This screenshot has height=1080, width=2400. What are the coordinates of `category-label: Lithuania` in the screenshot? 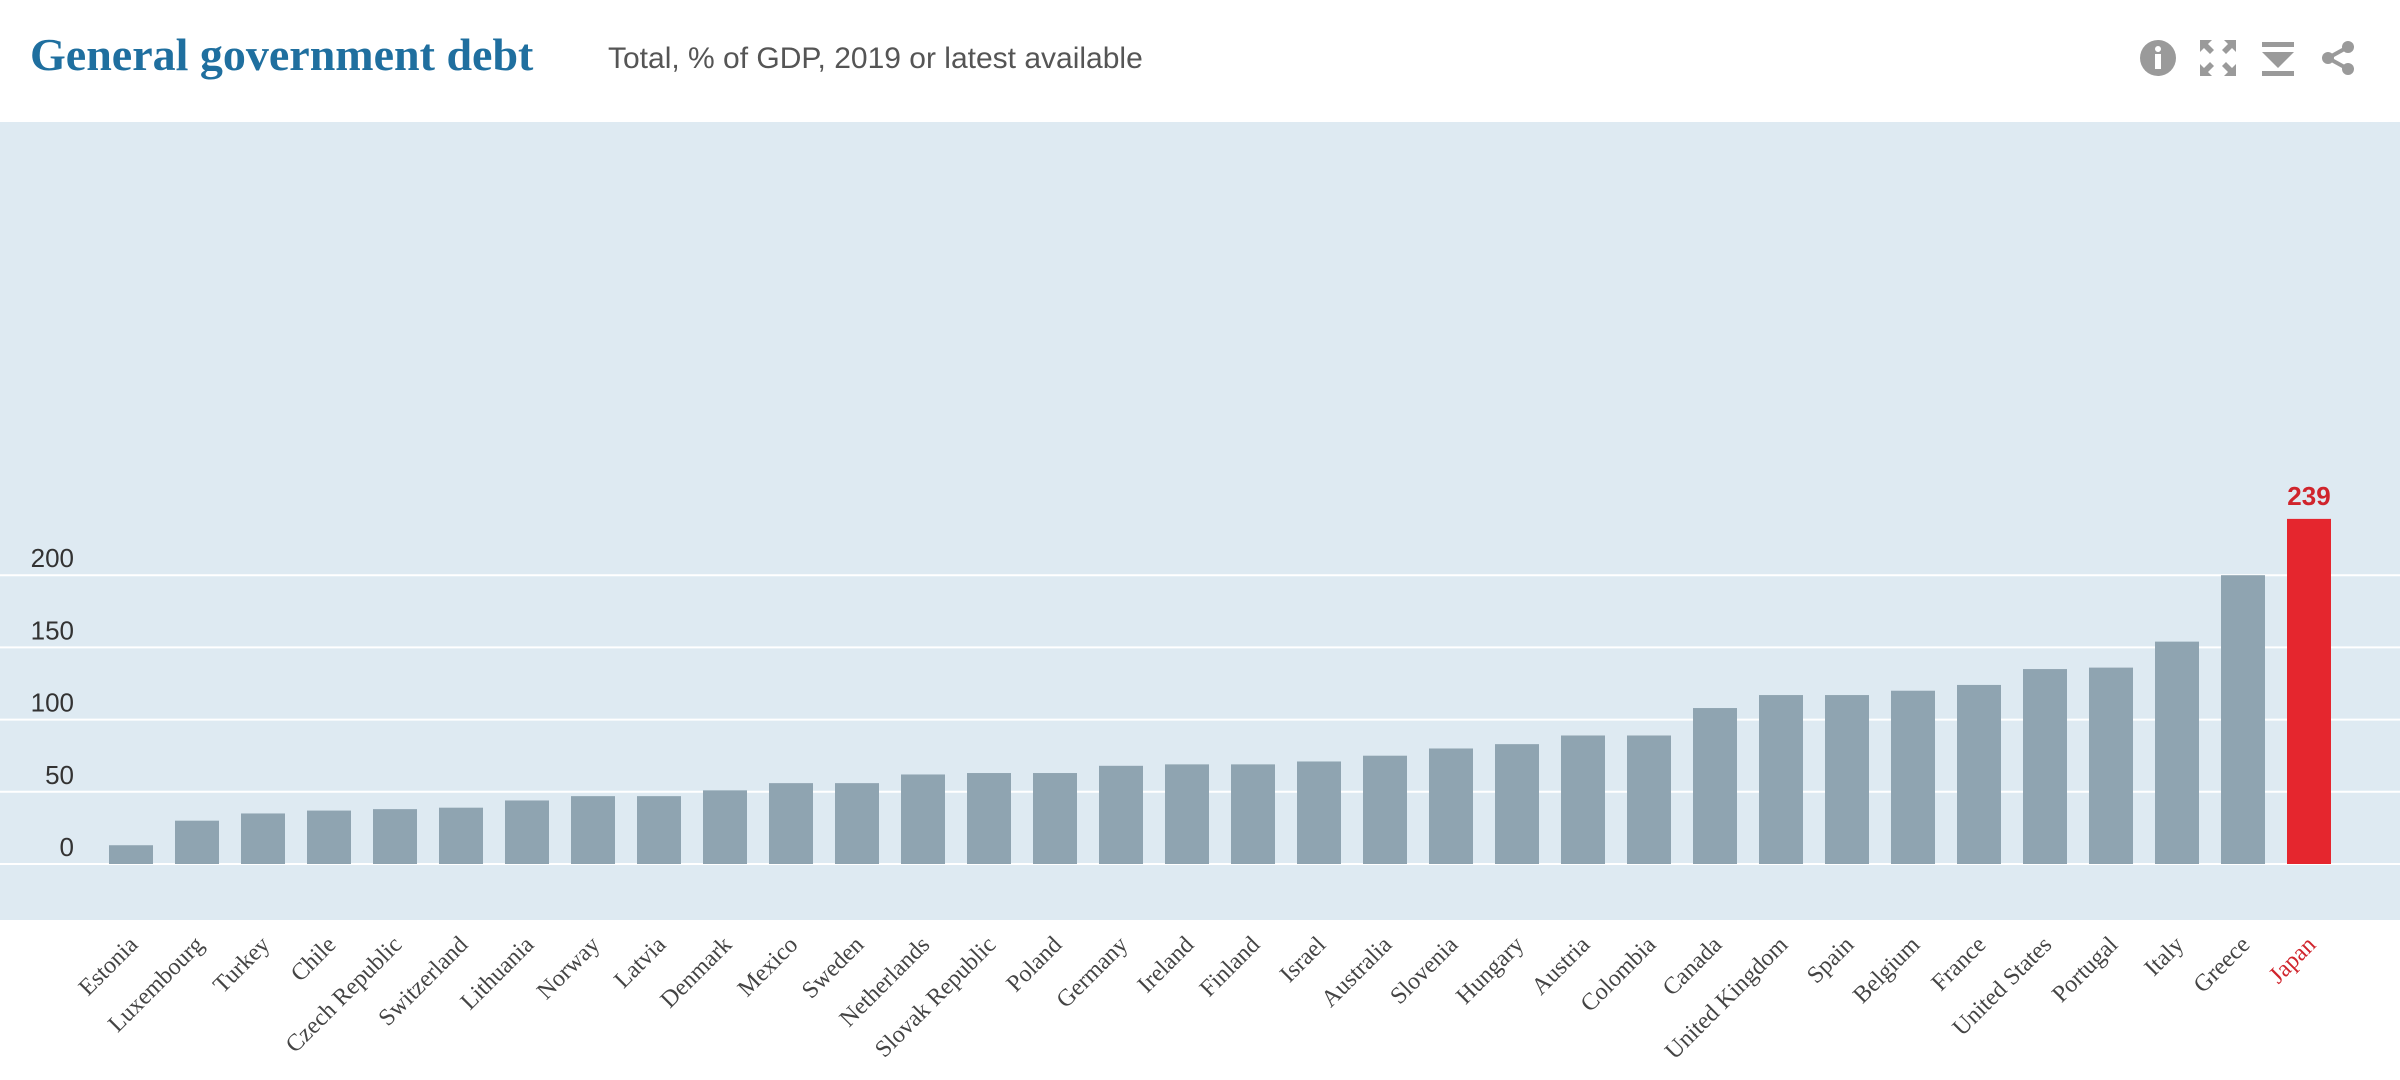 It's located at (498, 974).